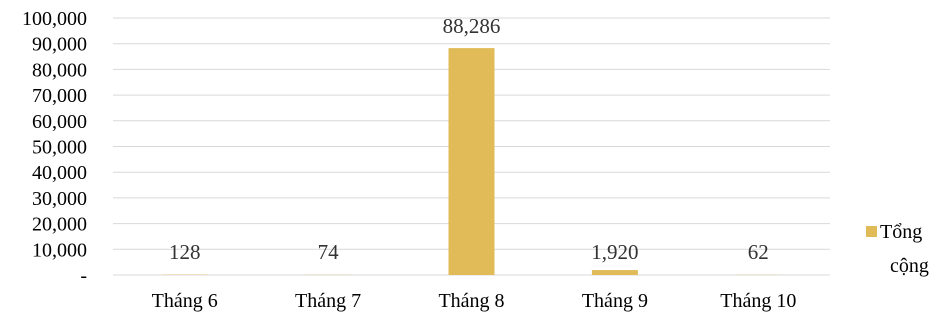 The image size is (940, 320). Describe the element at coordinates (614, 252) in the screenshot. I see `data-label: 1,920` at that location.